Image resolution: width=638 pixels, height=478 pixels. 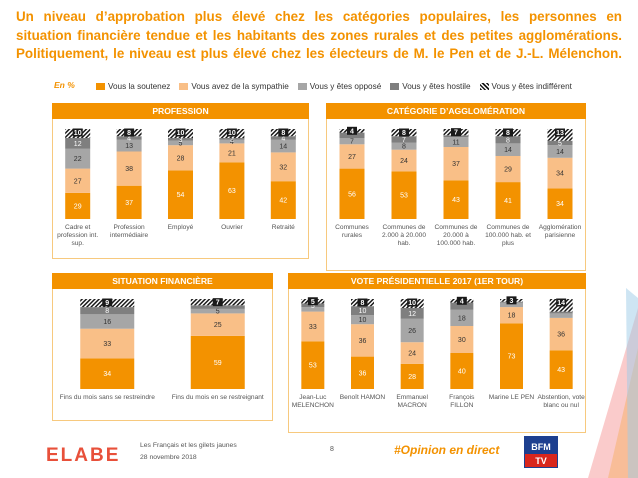 I want to click on category-label: Cadre et profession int. sup., so click(x=78, y=236).